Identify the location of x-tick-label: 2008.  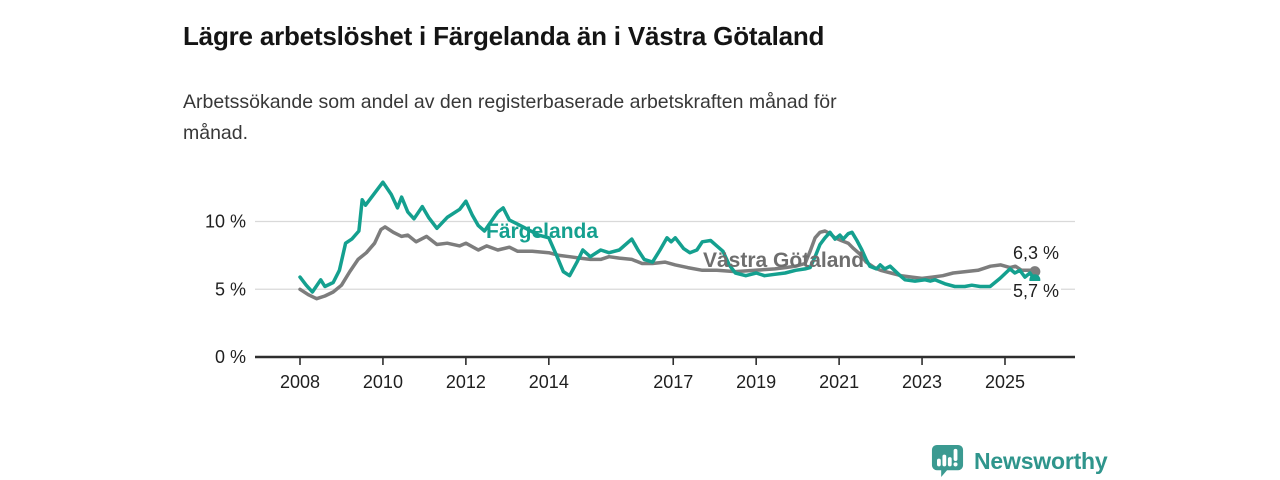
(300, 382).